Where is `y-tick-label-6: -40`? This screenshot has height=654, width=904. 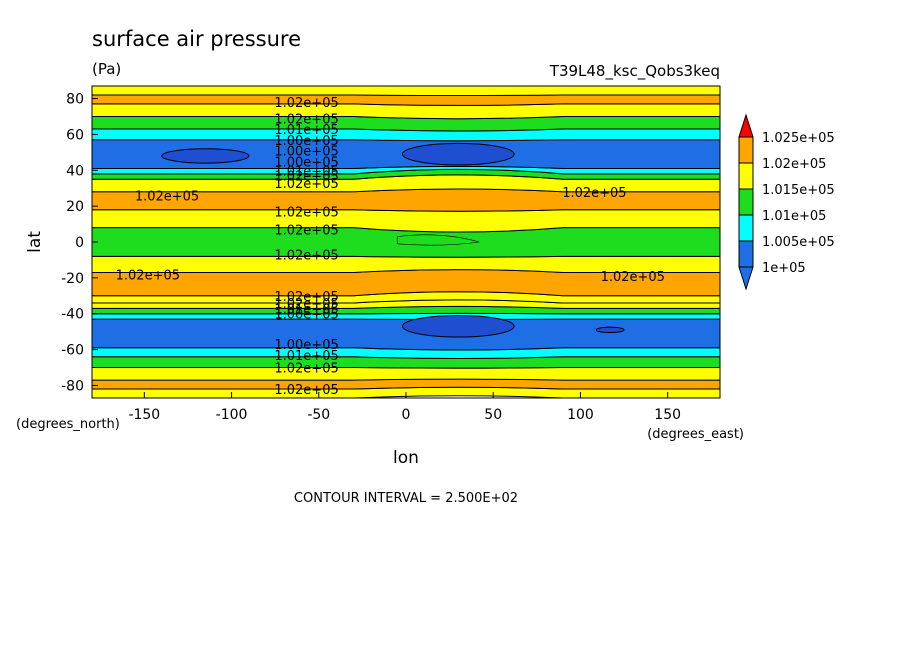 y-tick-label-6: -40 is located at coordinates (72, 315).